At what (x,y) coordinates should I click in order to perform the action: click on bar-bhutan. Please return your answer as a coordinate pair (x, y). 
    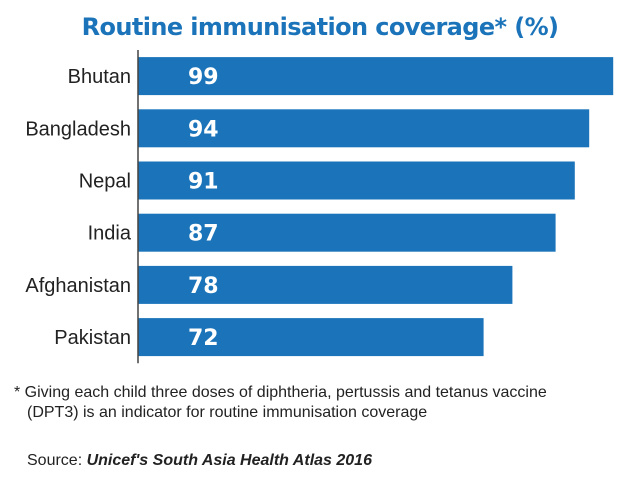
    Looking at the image, I should click on (376, 76).